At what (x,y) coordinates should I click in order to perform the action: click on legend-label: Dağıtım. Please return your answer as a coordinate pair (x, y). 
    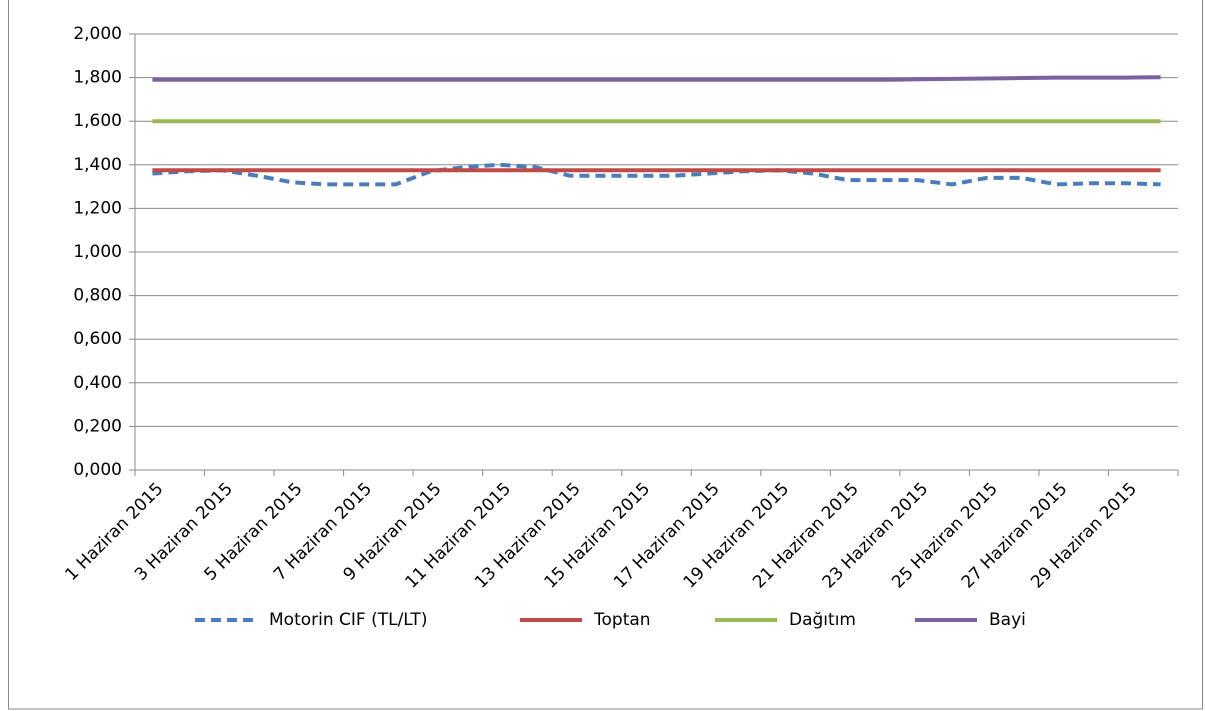
    Looking at the image, I should click on (822, 620).